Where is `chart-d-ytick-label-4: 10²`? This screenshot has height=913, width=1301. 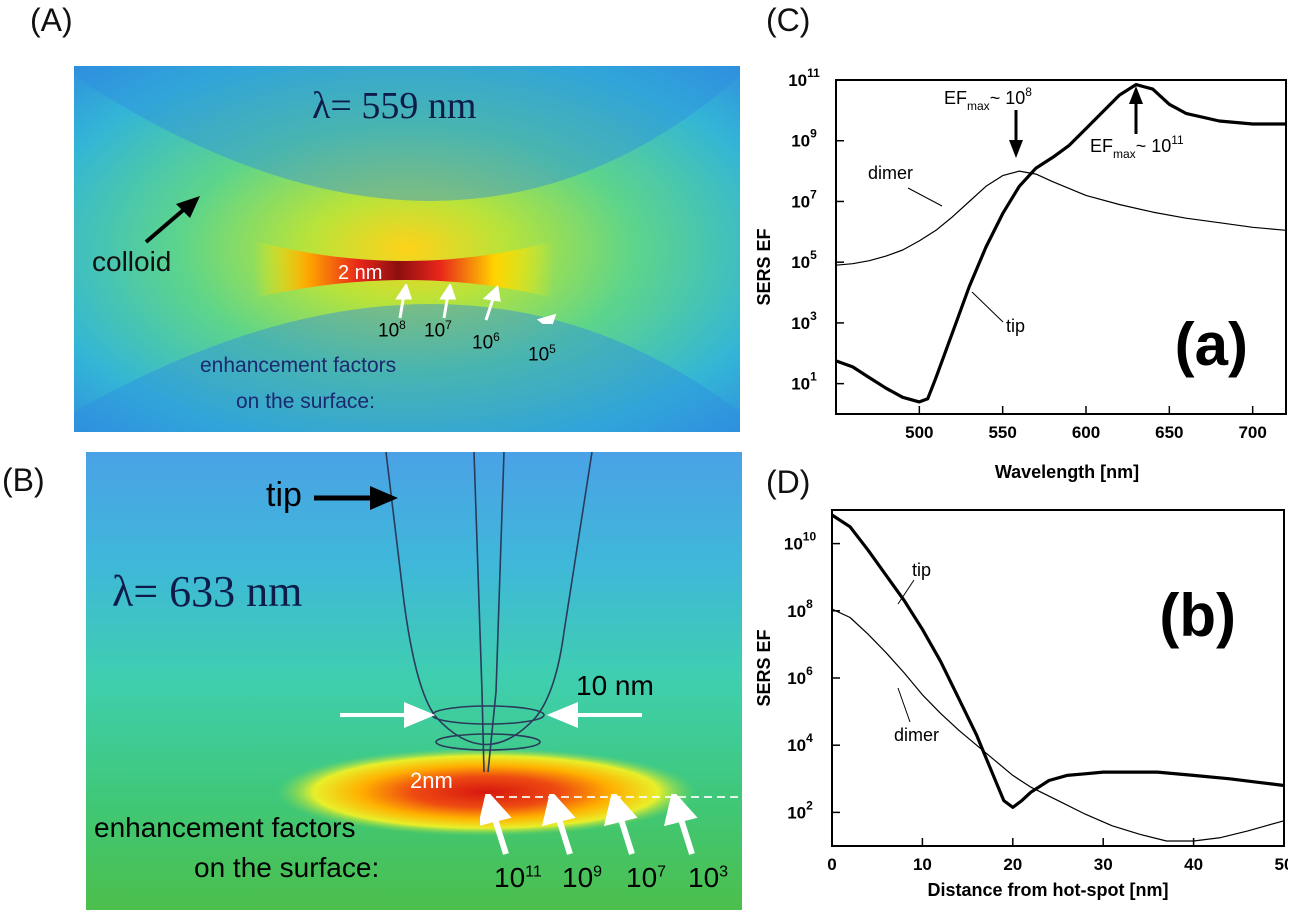
chart-d-ytick-label-4: 10² is located at coordinates (800, 810).